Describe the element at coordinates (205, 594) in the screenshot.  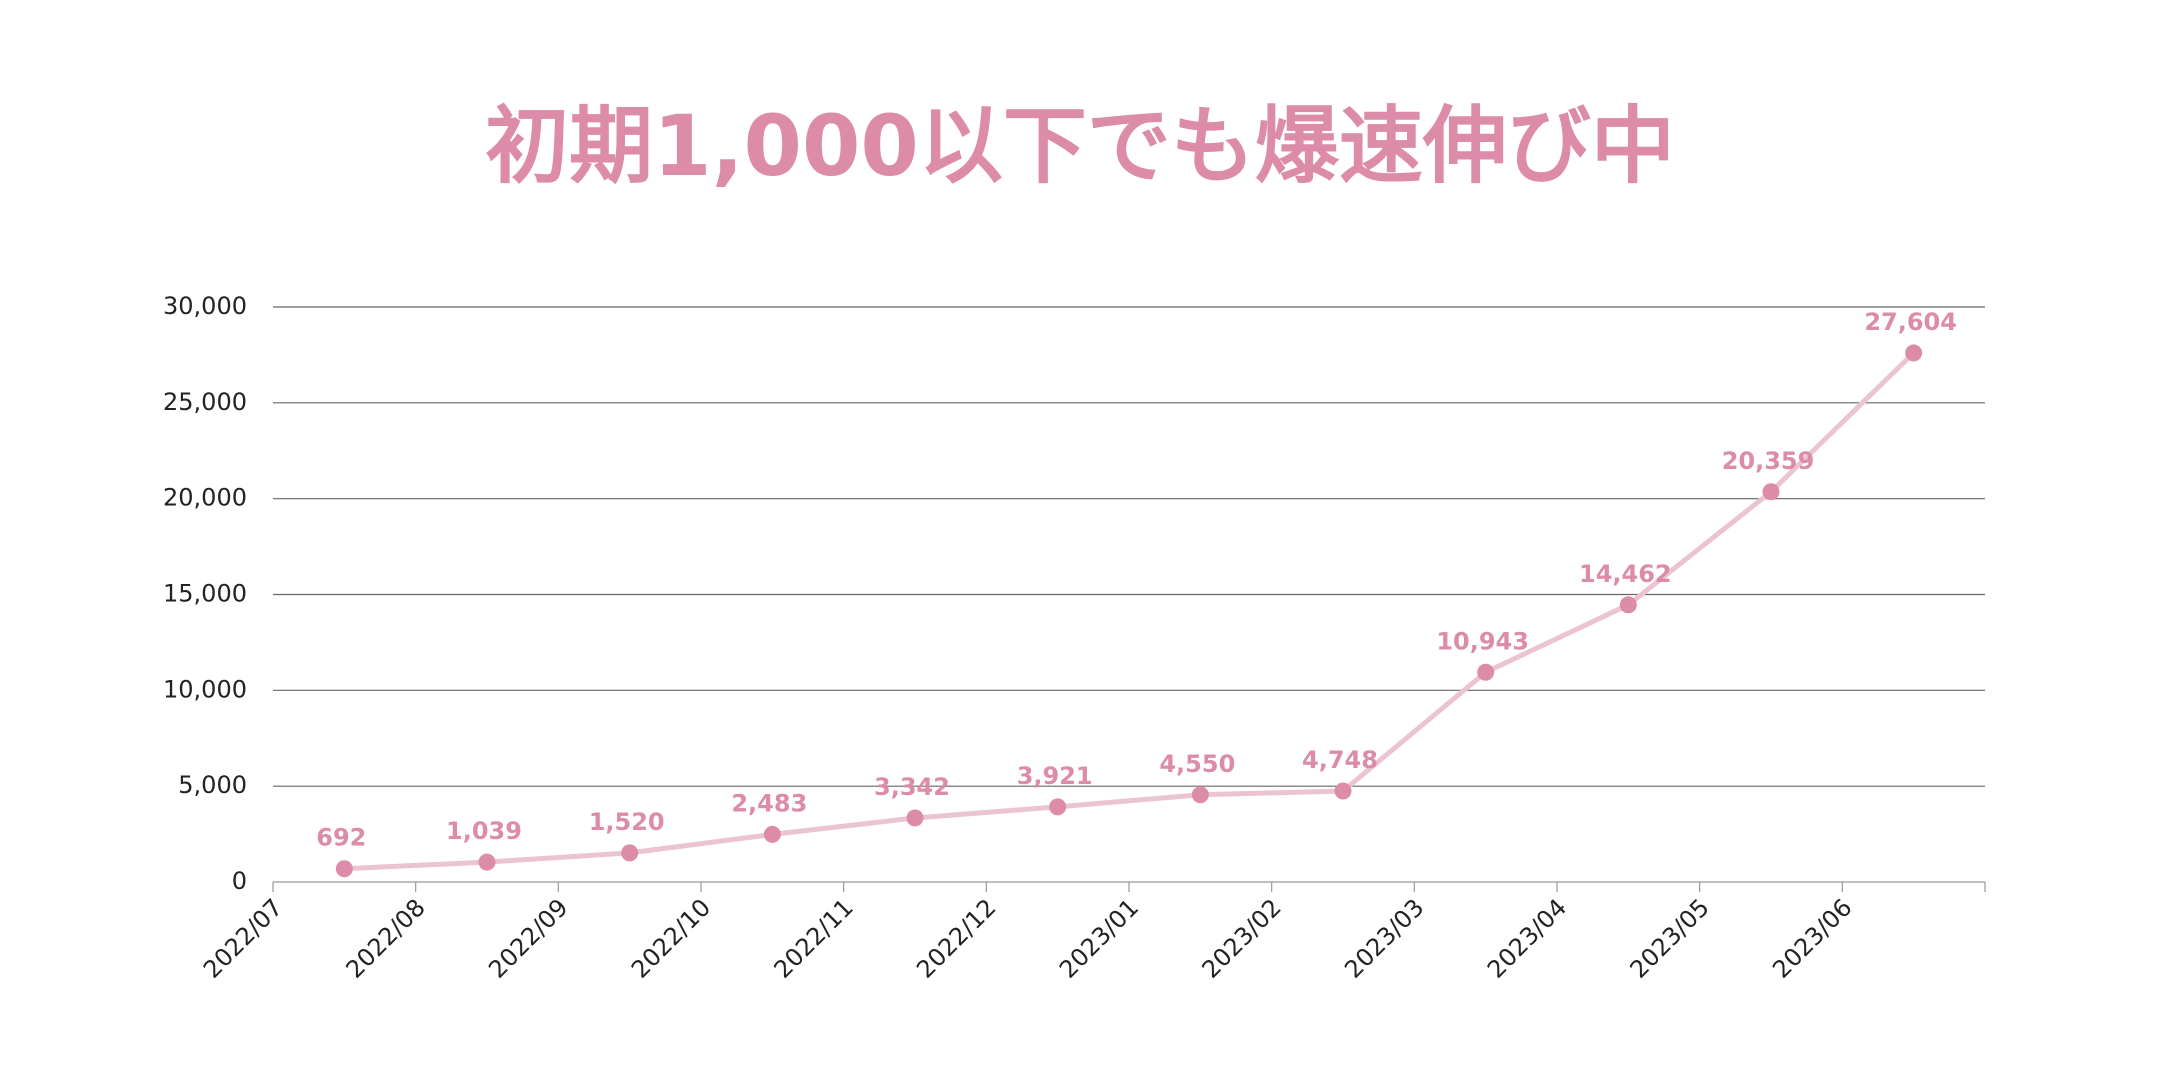
I see `y-tick-label: 15,000` at that location.